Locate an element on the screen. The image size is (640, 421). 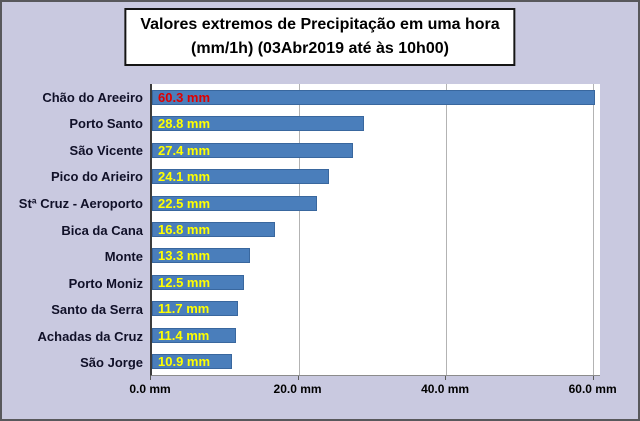
bar-row: 16.8 mm is located at coordinates (376, 229).